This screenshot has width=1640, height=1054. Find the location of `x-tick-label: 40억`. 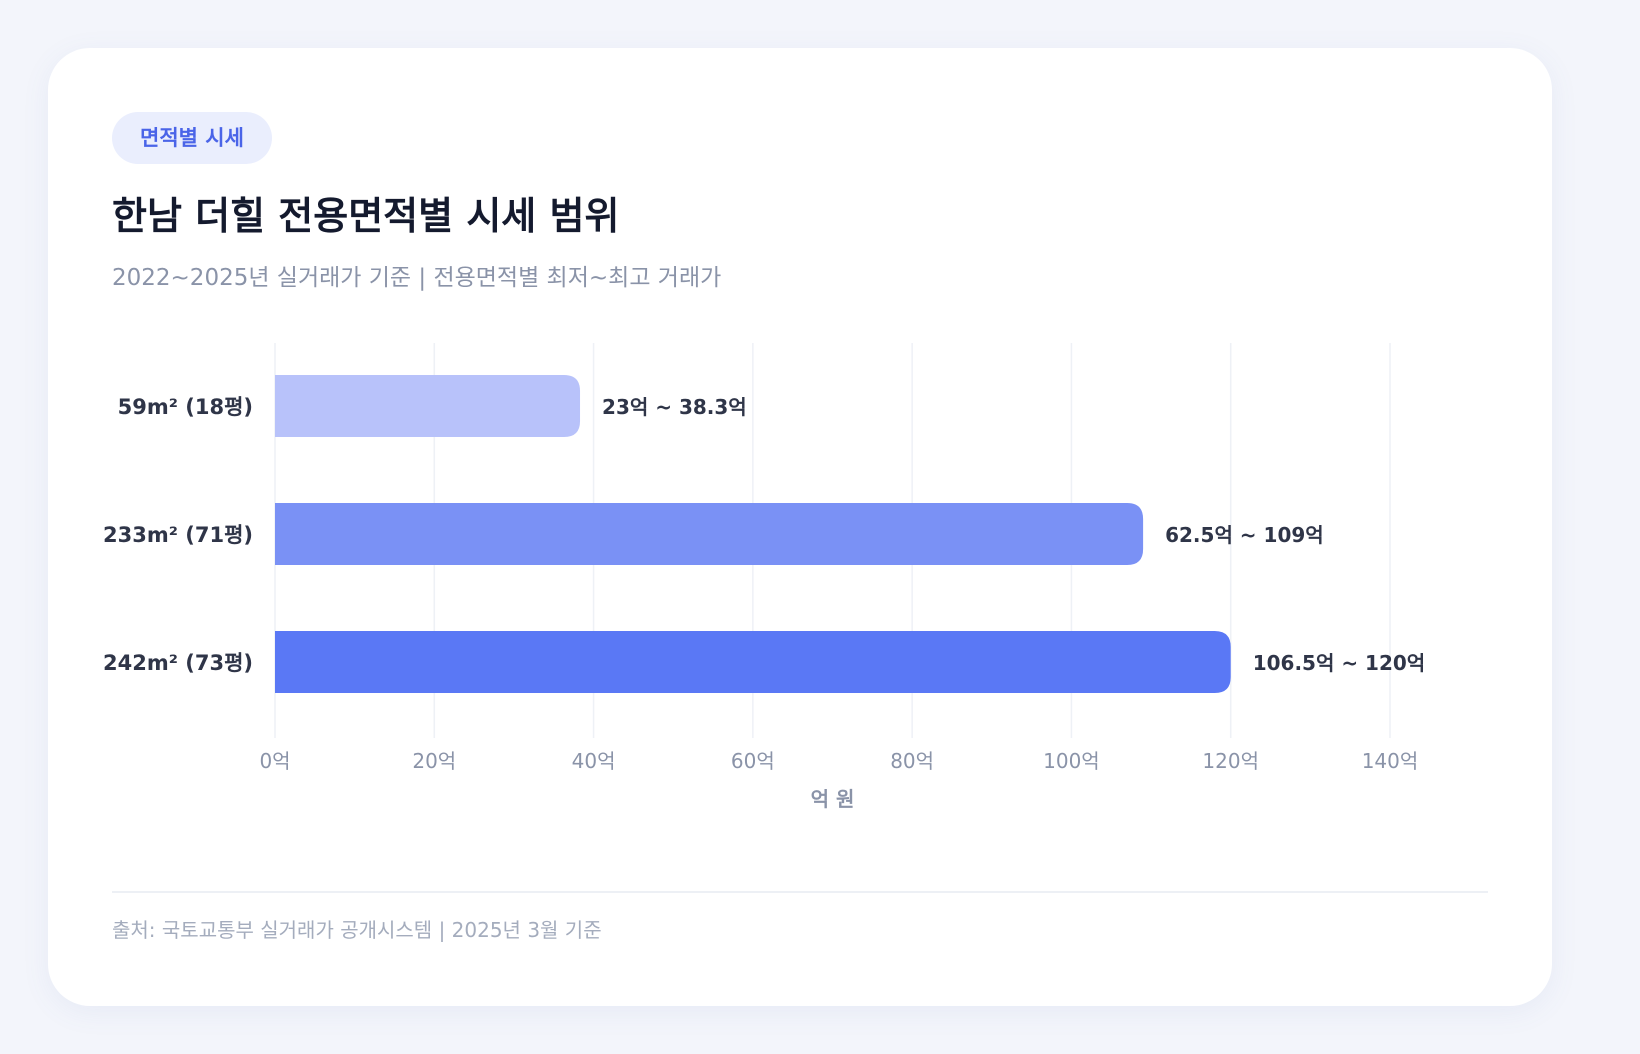

x-tick-label: 40억 is located at coordinates (594, 761).